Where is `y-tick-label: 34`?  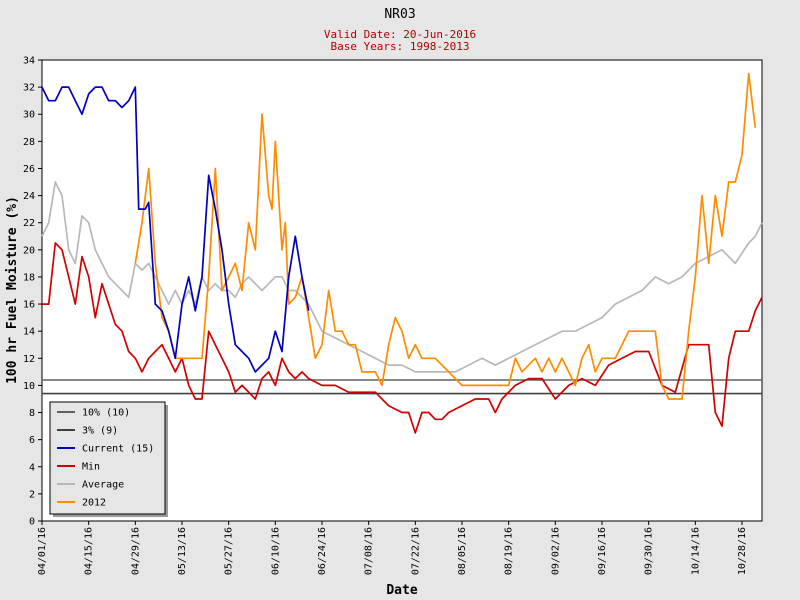 y-tick-label: 34 is located at coordinates (29, 61).